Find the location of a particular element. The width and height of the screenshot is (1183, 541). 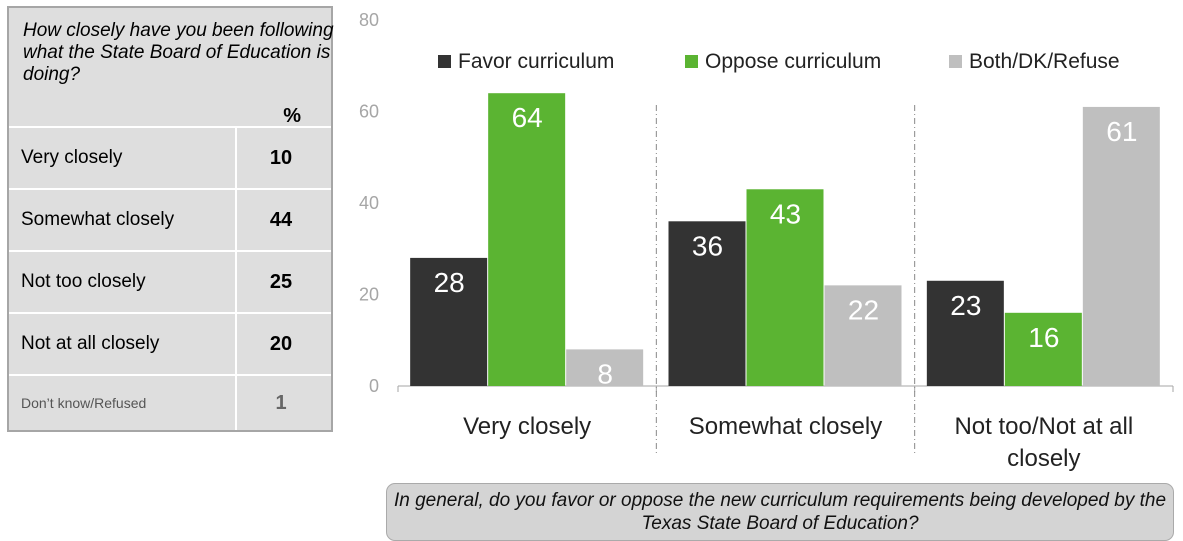

row-value: 10 is located at coordinates (281, 157).